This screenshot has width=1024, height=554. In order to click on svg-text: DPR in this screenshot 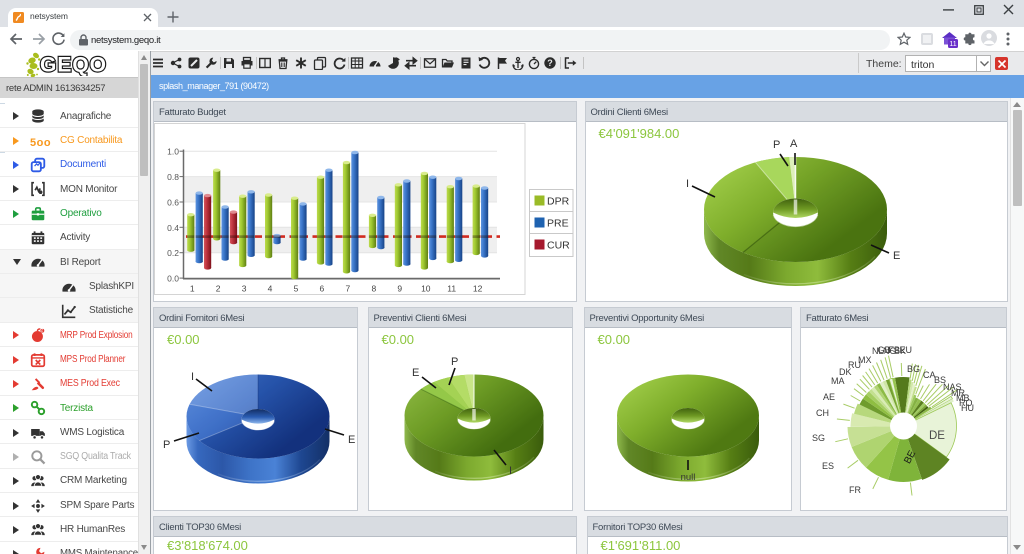, I will do `click(558, 202)`.